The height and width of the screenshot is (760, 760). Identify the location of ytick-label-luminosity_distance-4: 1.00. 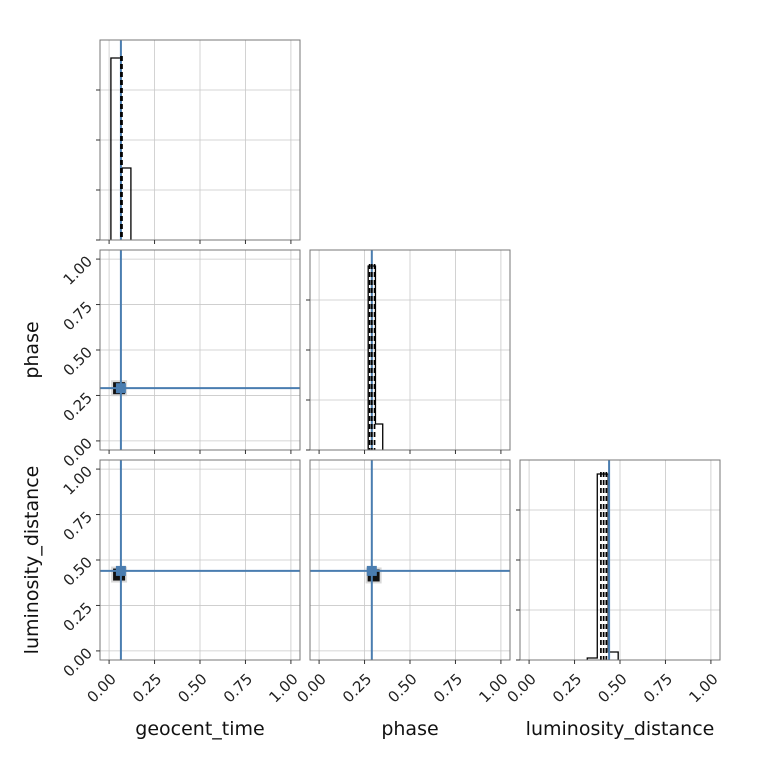
(78, 480).